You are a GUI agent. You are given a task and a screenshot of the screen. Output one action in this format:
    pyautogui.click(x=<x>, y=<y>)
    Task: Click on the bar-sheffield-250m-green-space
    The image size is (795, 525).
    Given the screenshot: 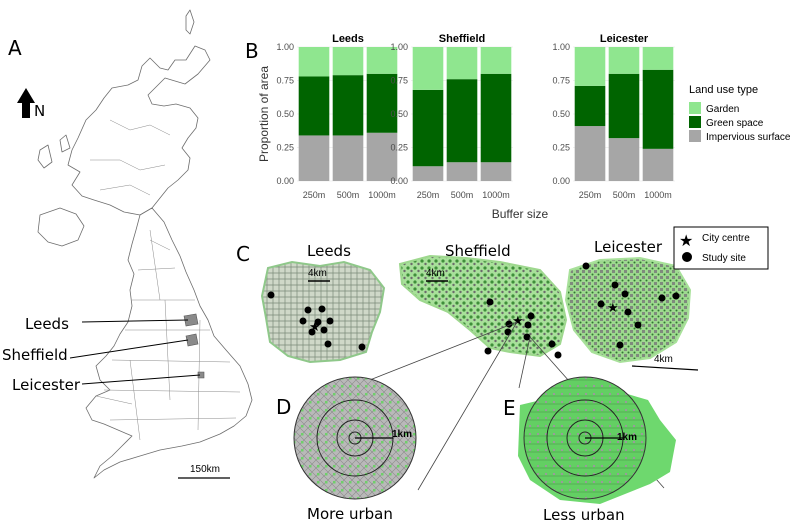 What is the action you would take?
    pyautogui.click(x=428, y=128)
    